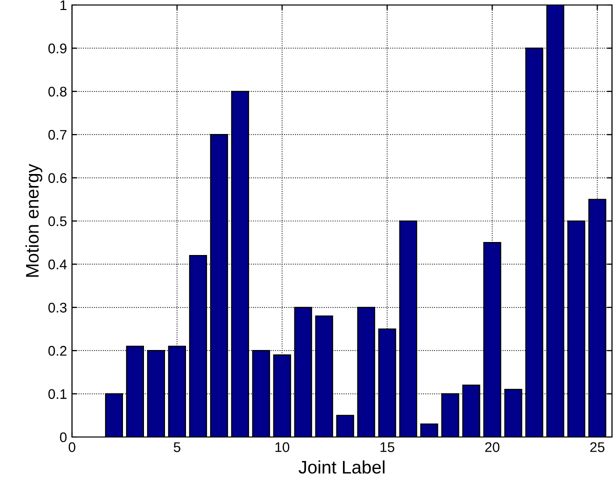 The height and width of the screenshot is (497, 615). Describe the element at coordinates (387, 447) in the screenshot. I see `x-tick-label: 15` at that location.